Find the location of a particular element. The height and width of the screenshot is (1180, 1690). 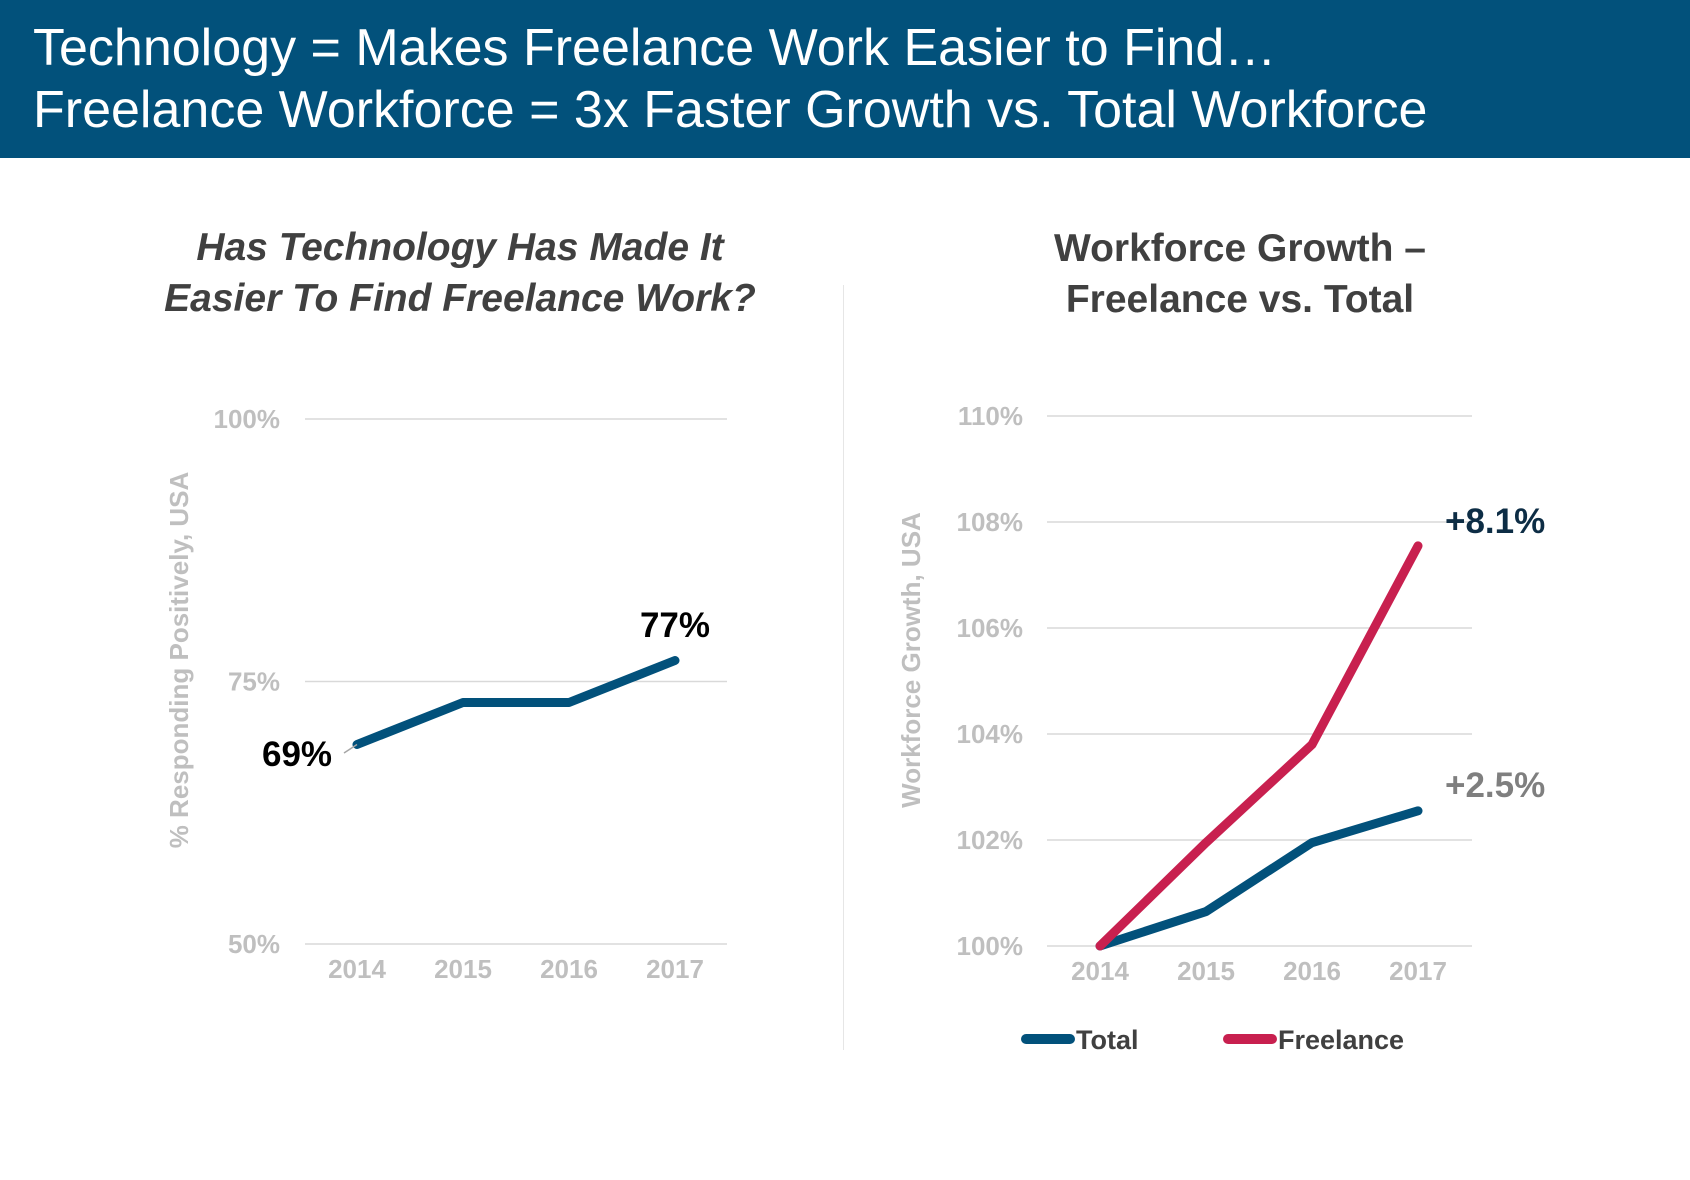

chart-2-series-line-freelance is located at coordinates (1259, 746).